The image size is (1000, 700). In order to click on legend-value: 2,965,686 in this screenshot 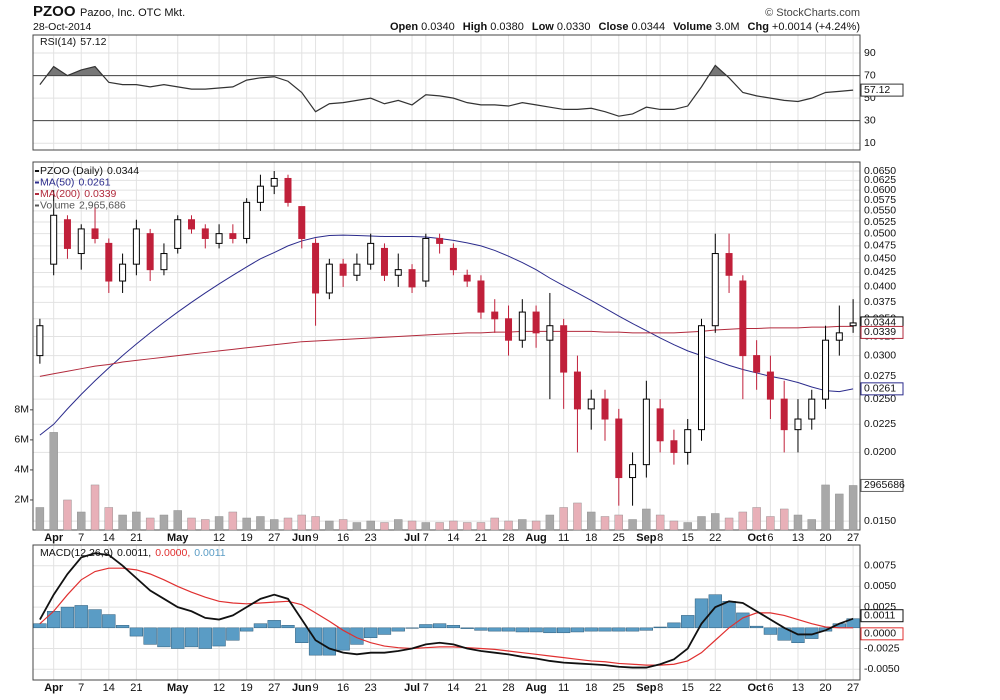, I will do `click(102, 205)`.